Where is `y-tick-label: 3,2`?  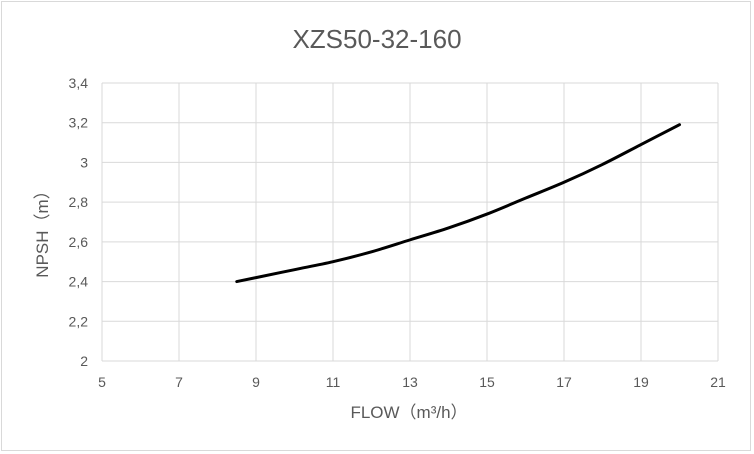
y-tick-label: 3,2 is located at coordinates (79, 123).